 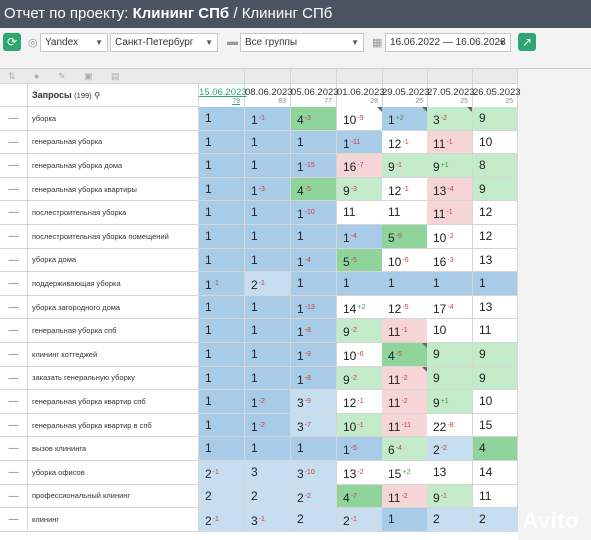 What do you see at coordinates (12, 42) in the screenshot?
I see `refresh-button: ⟳` at bounding box center [12, 42].